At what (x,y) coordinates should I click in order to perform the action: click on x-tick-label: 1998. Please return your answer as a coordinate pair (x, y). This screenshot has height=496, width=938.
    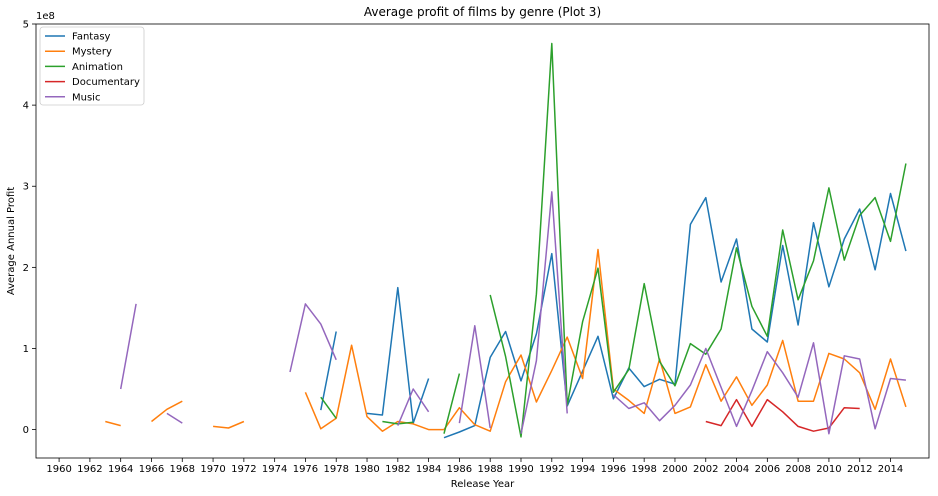
    Looking at the image, I should click on (643, 469).